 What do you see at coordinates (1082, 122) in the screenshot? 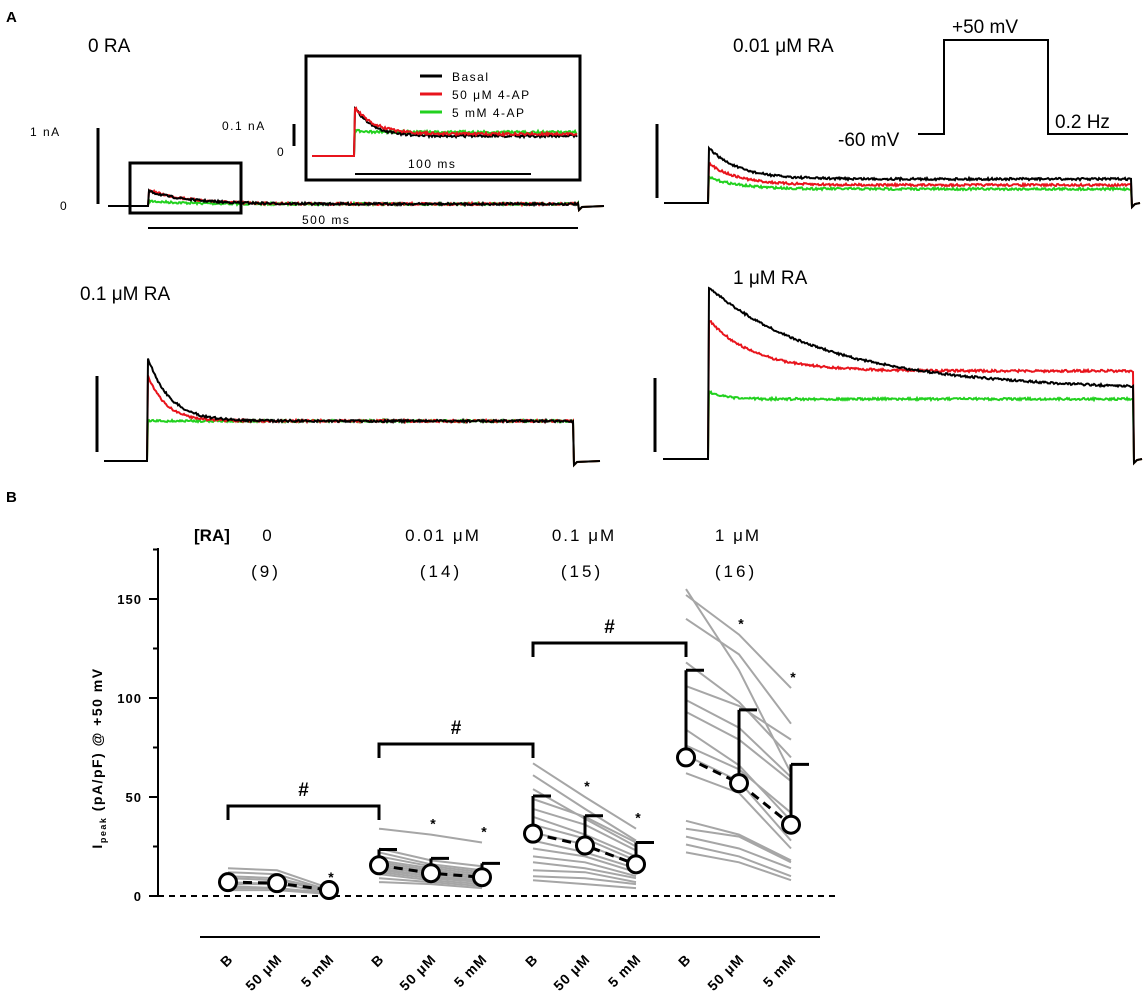
I see `protocol-freq-label: 0.2 Hz` at bounding box center [1082, 122].